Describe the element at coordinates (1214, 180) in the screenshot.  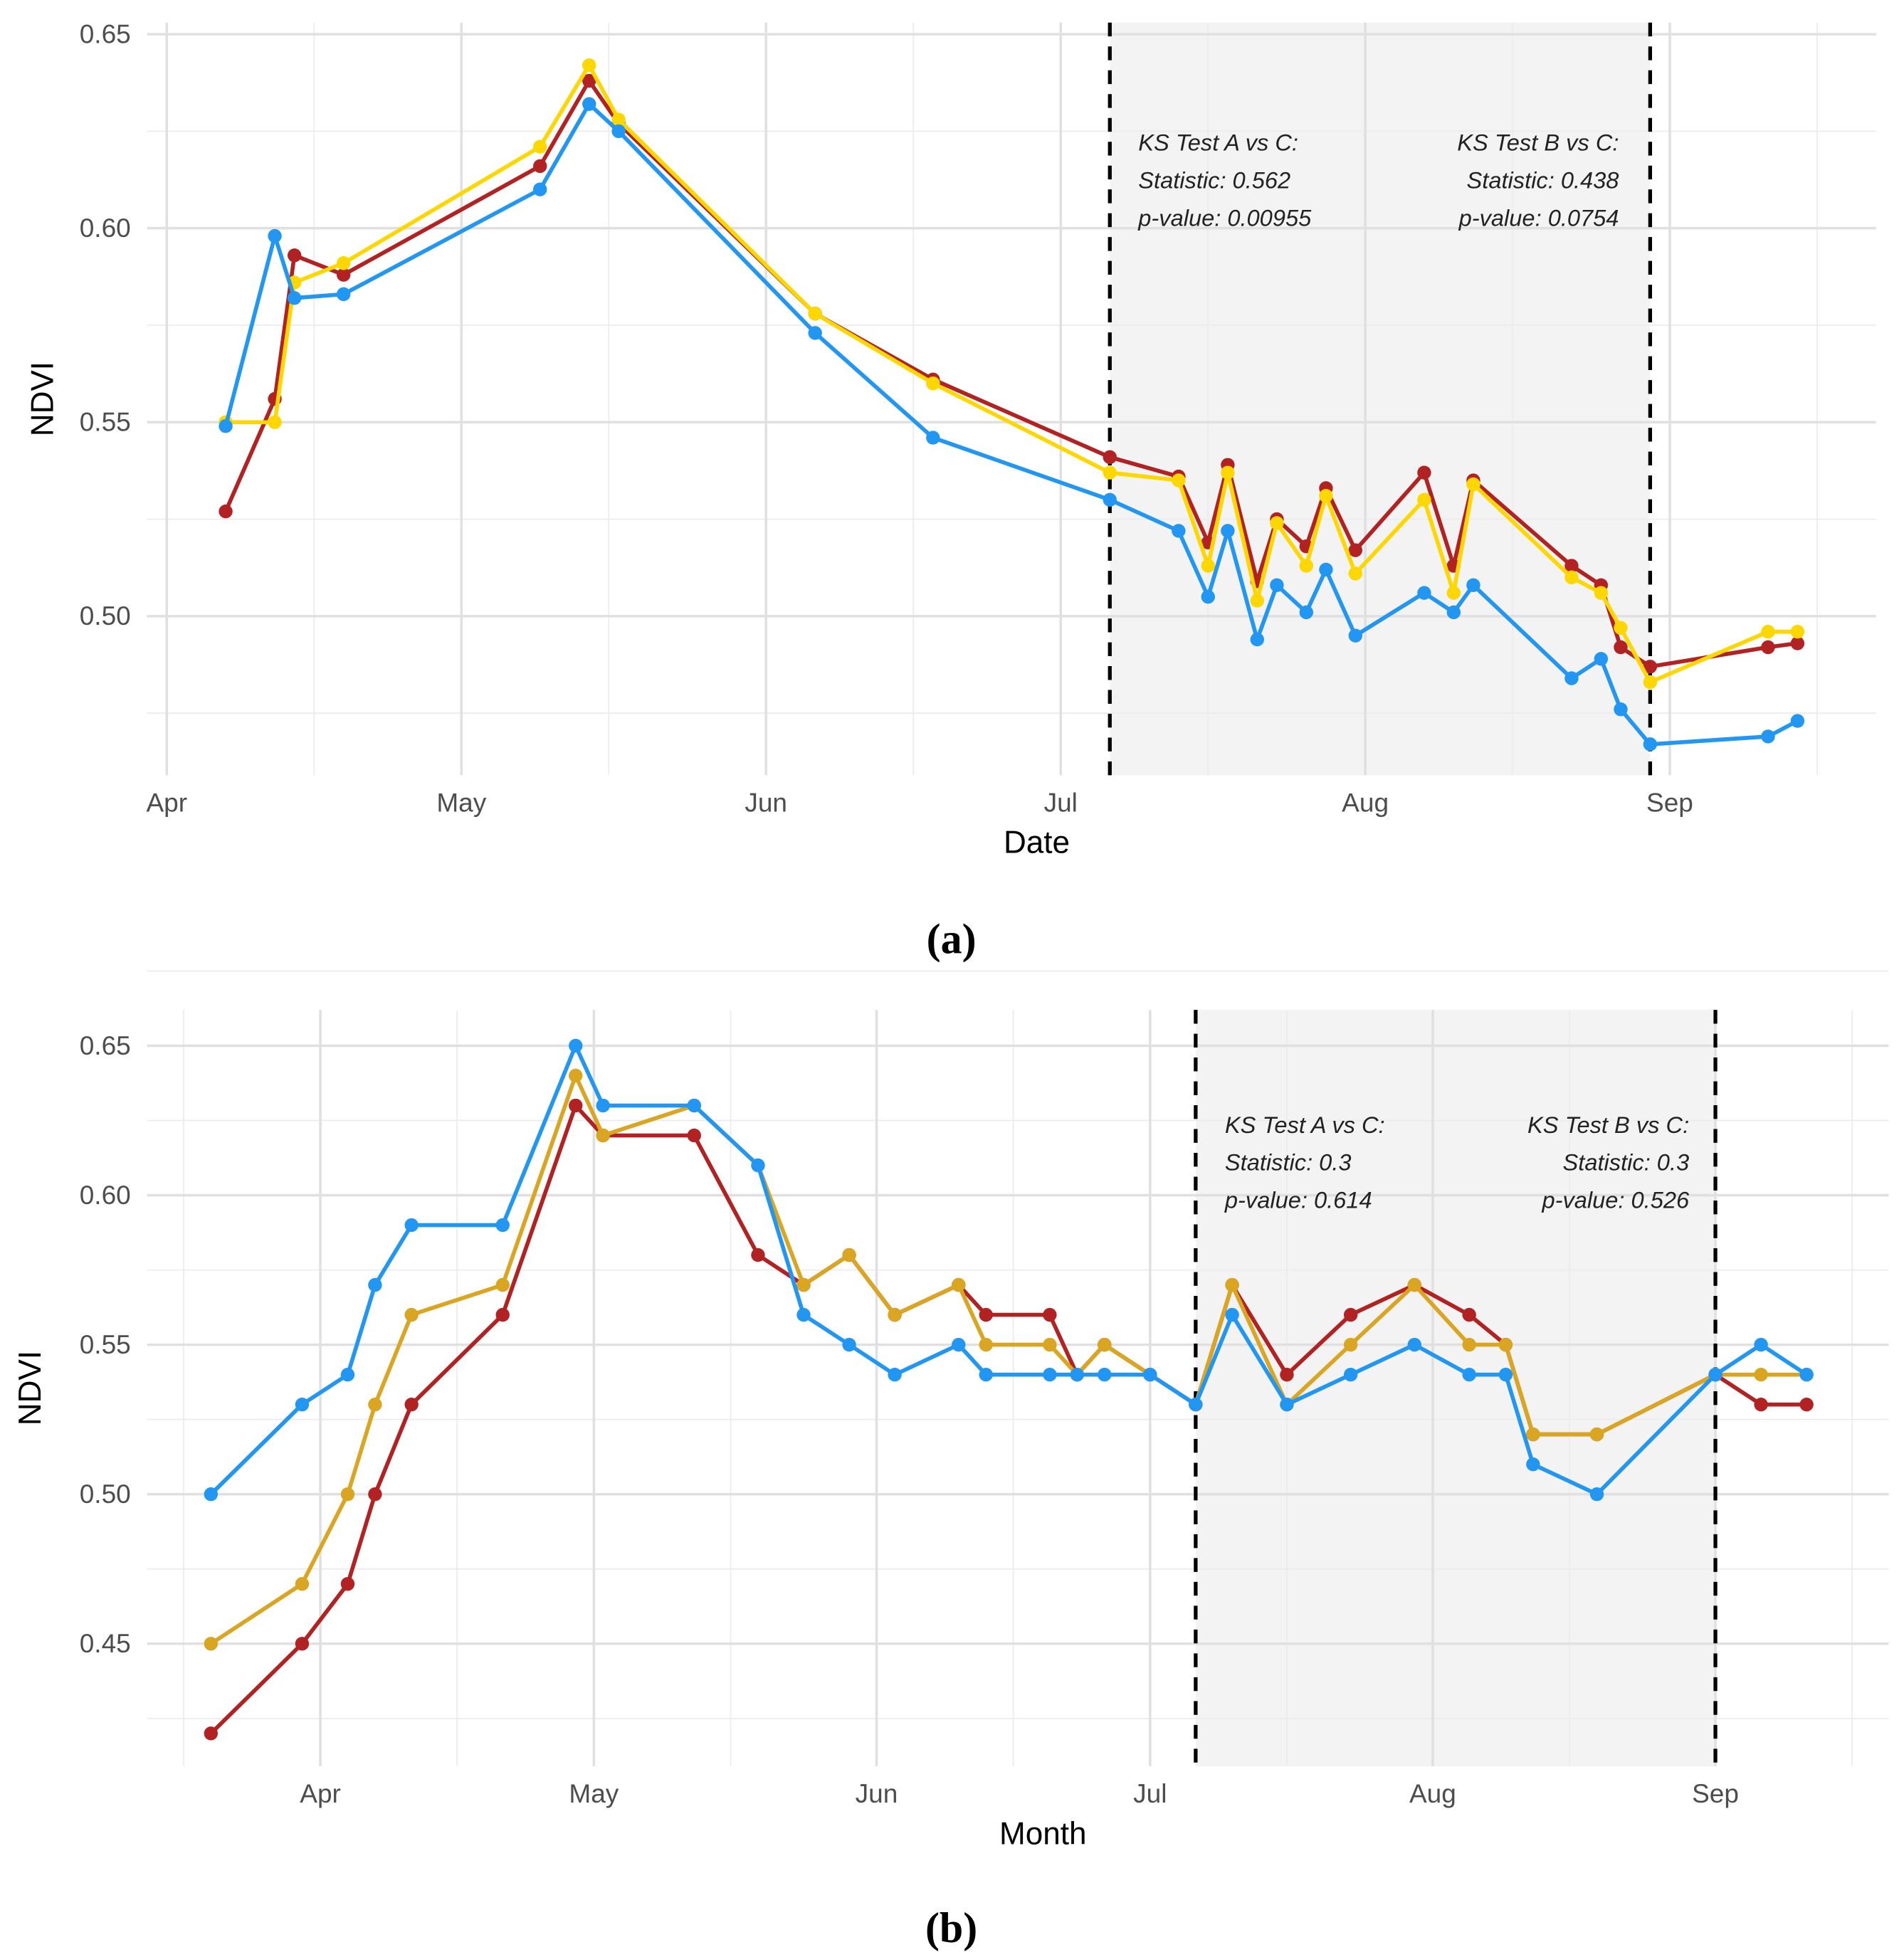
I see `ks-annotation-text: Statistic: 0.562` at that location.